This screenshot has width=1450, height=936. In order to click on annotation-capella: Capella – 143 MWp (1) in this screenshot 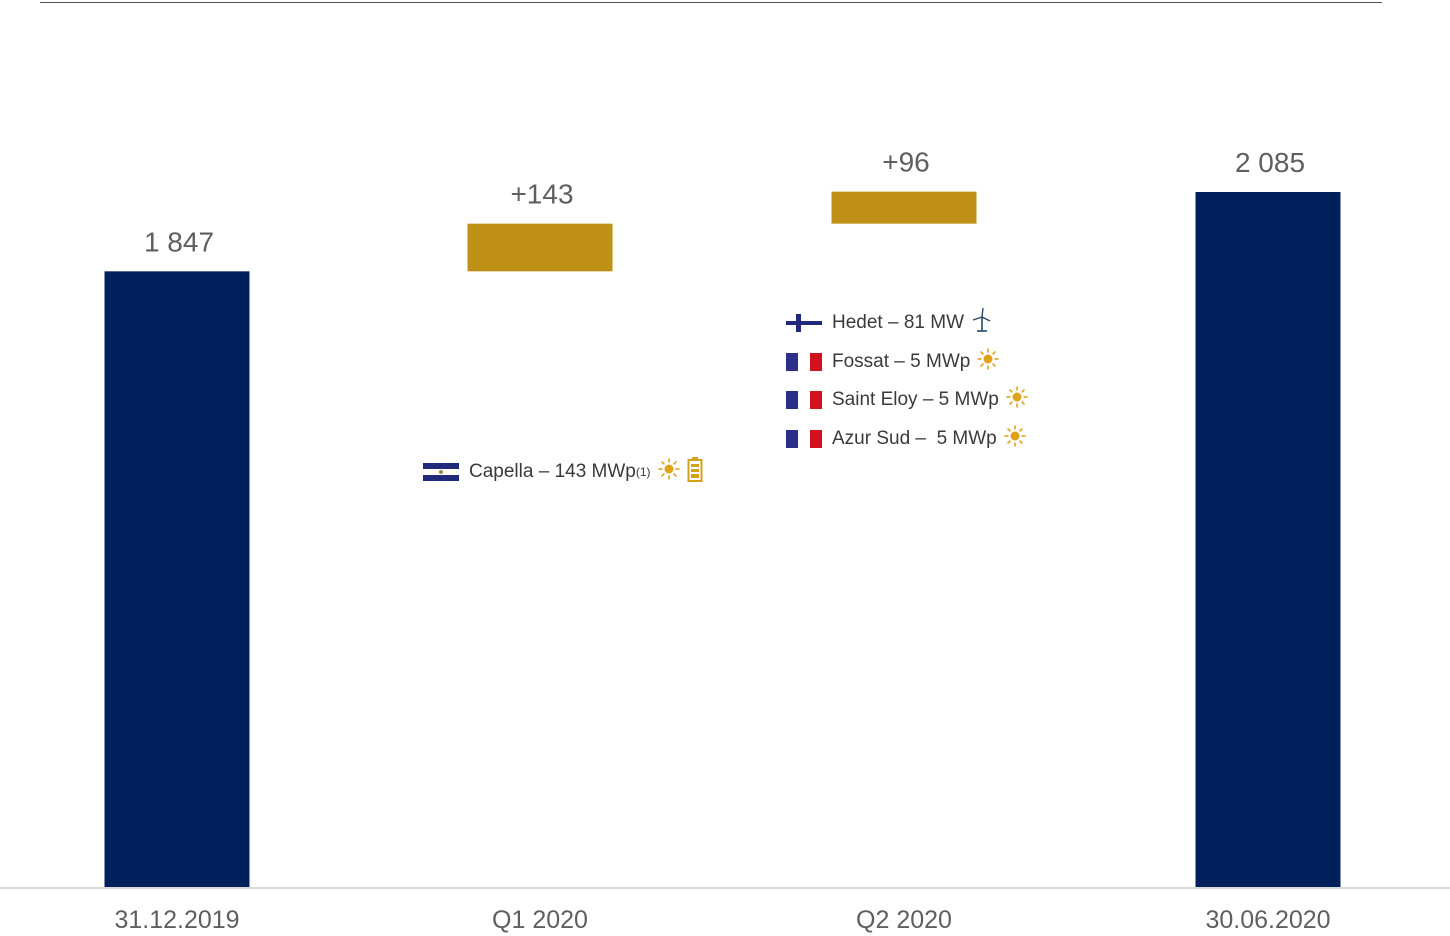, I will do `click(563, 472)`.